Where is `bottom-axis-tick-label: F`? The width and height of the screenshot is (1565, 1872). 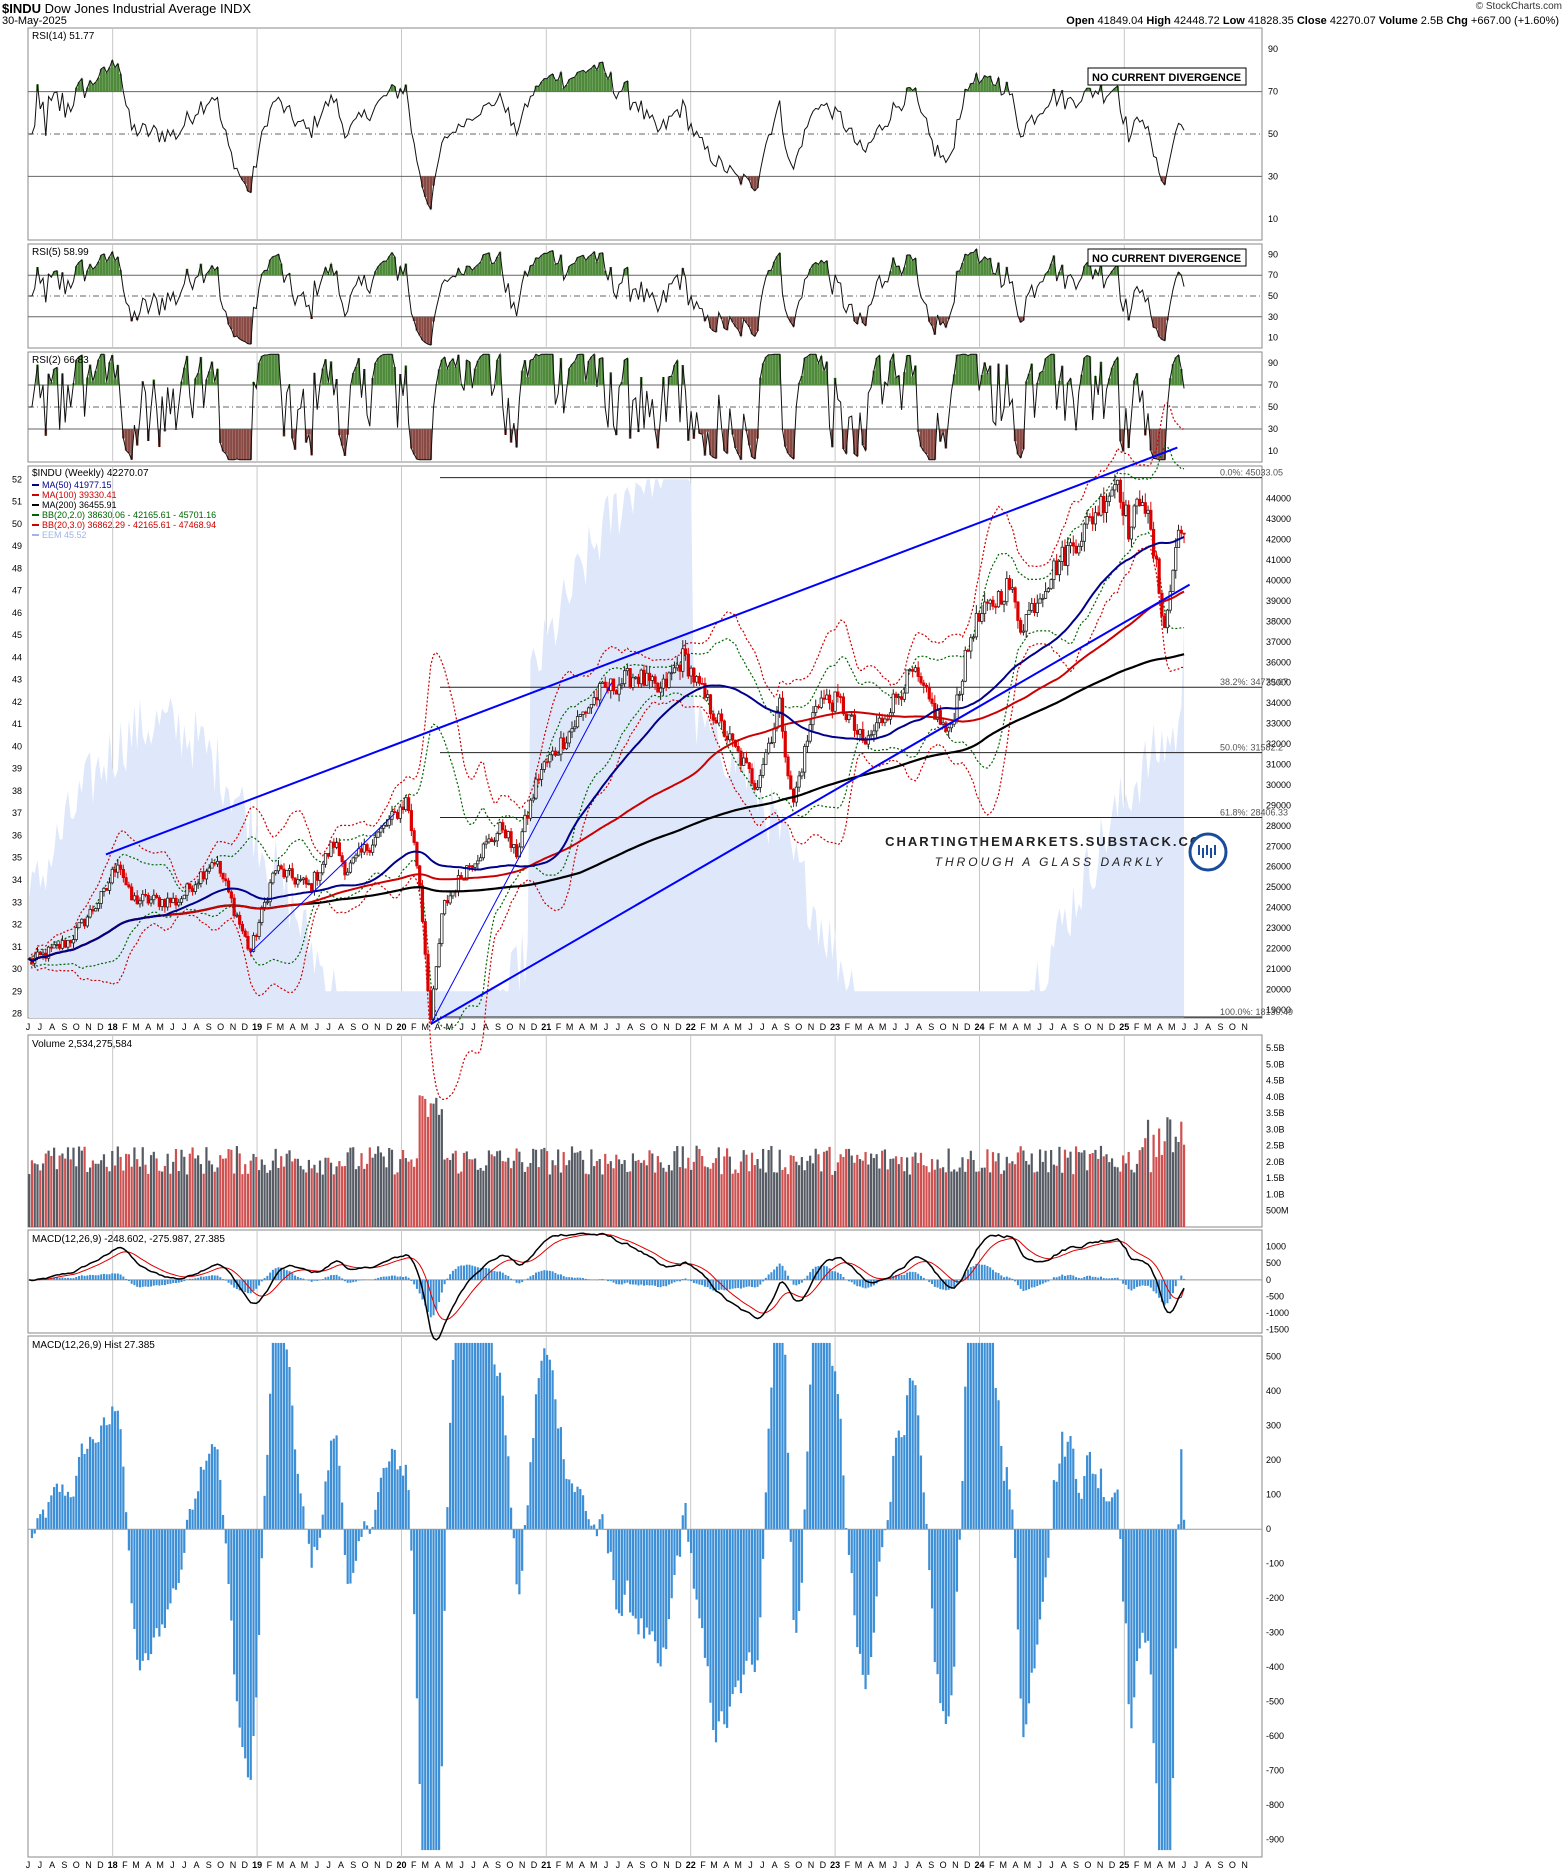
bottom-axis-tick-label: F is located at coordinates (703, 1865).